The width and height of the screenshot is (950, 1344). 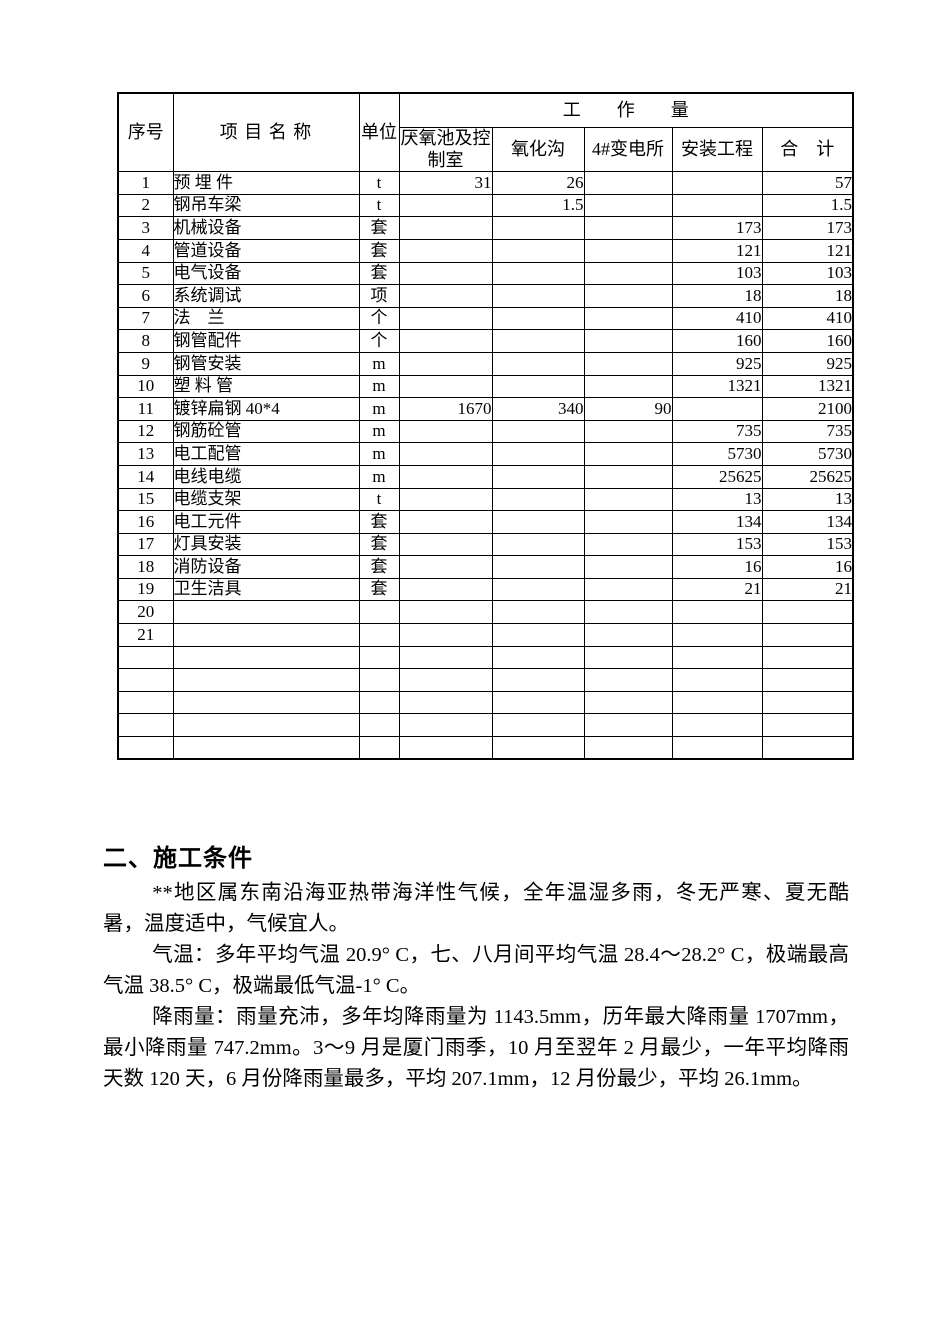 What do you see at coordinates (807, 363) in the screenshot?
I see `cell-total: 925` at bounding box center [807, 363].